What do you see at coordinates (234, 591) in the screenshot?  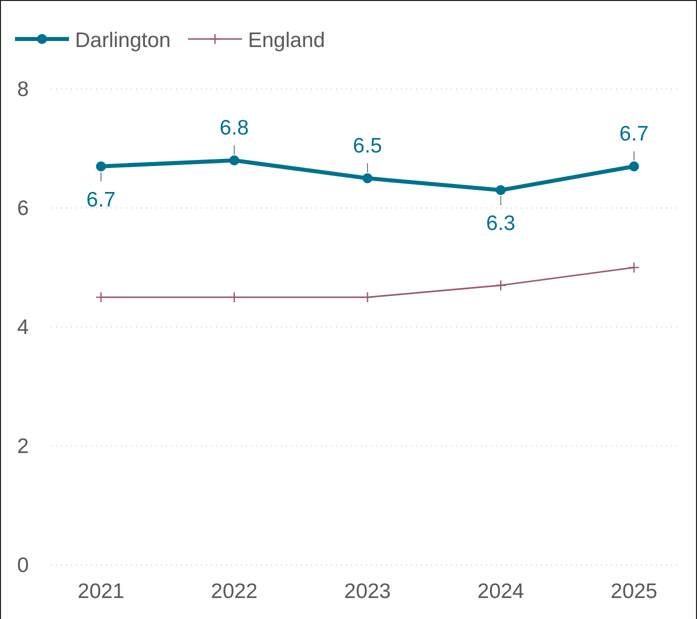 I see `x-tick-label: 2022` at bounding box center [234, 591].